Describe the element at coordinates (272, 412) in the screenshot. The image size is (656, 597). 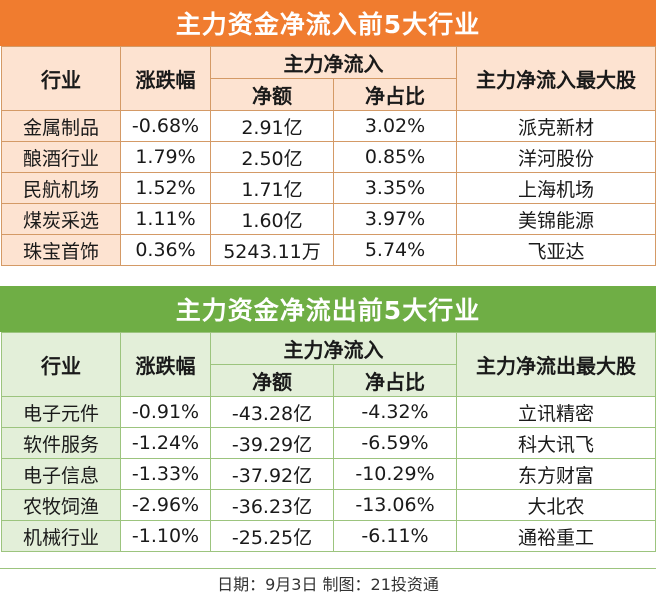
I see `amount-cell: -43.28亿` at that location.